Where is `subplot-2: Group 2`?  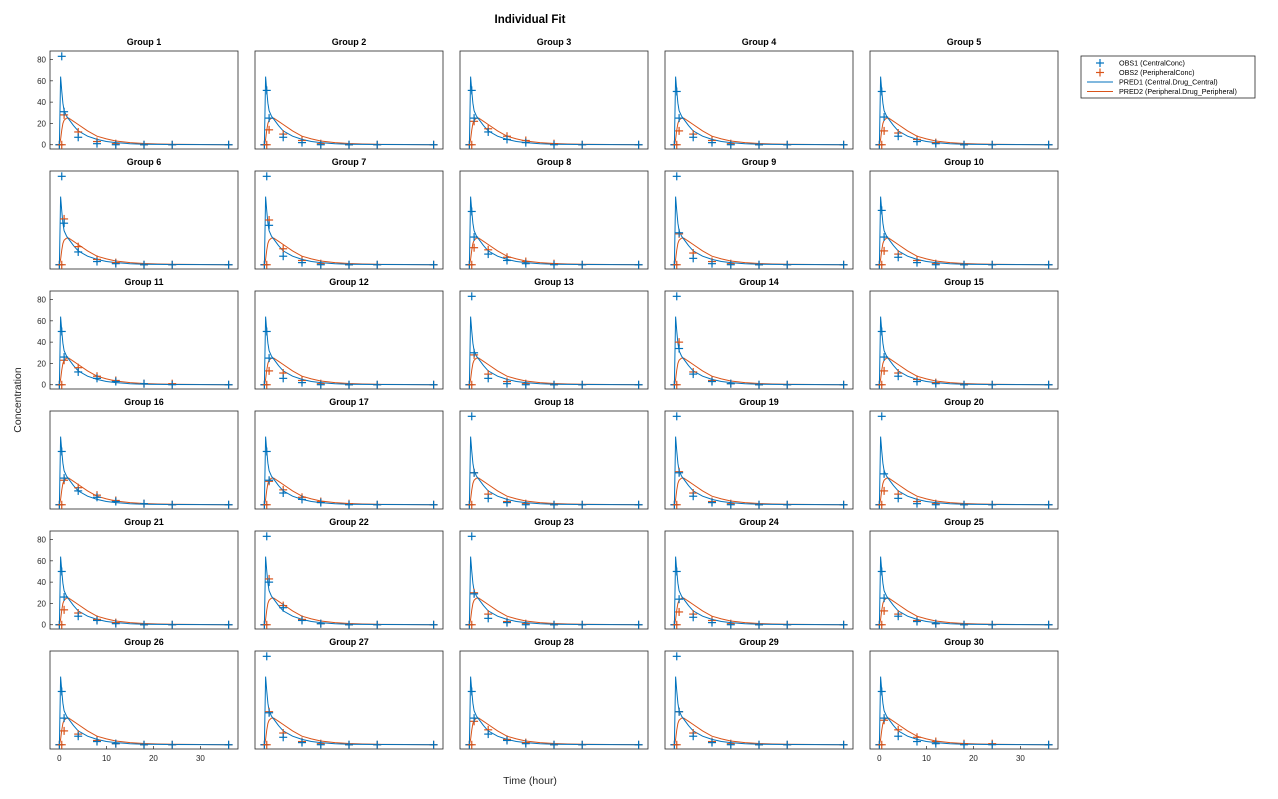
subplot-2: Group 2 is located at coordinates (349, 93).